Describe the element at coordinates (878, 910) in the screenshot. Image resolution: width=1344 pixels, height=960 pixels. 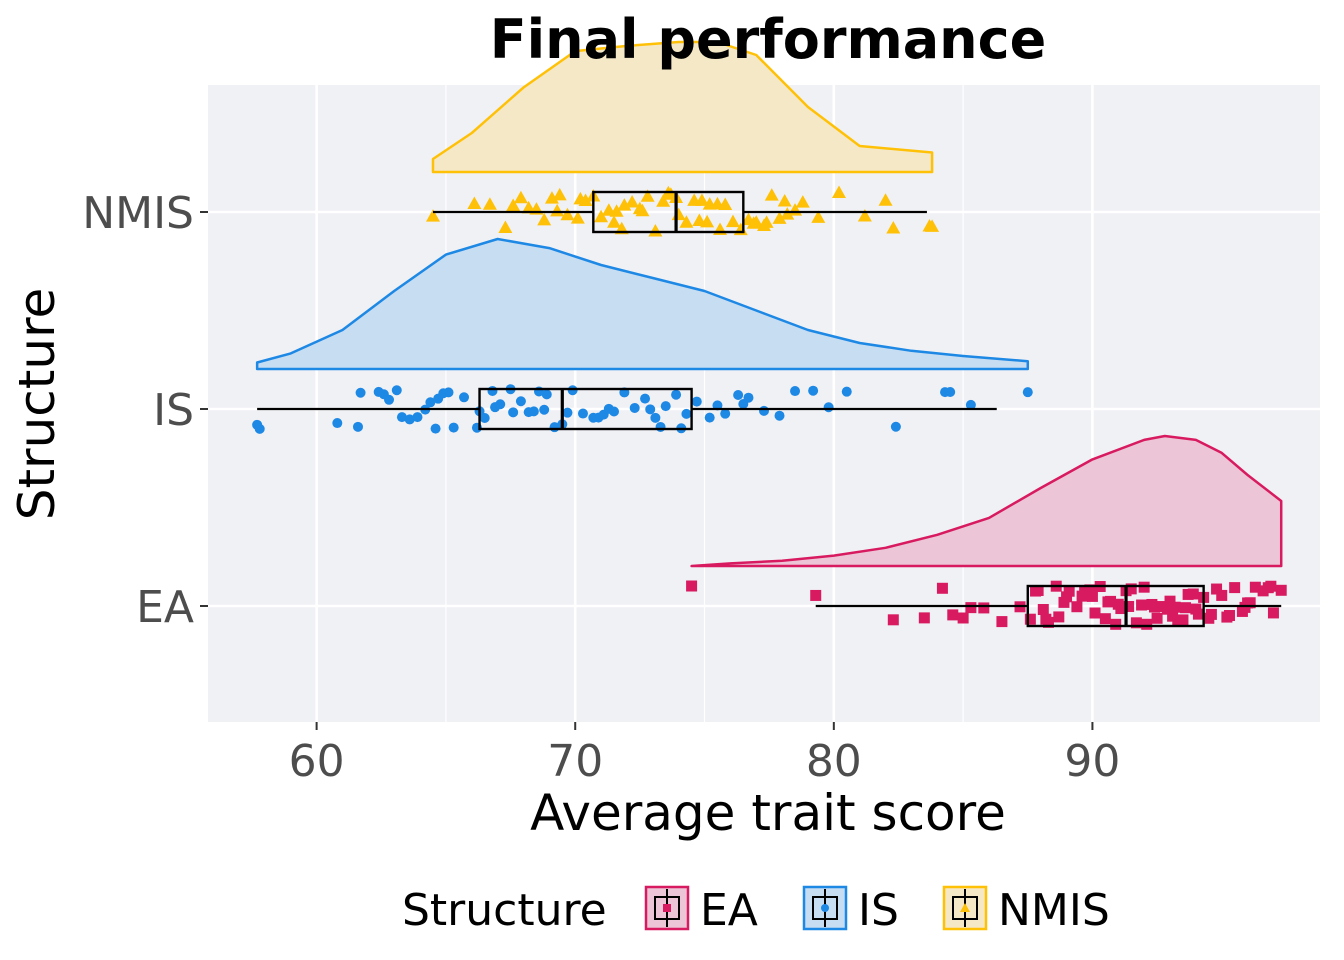
I see `legend-label: IS` at that location.